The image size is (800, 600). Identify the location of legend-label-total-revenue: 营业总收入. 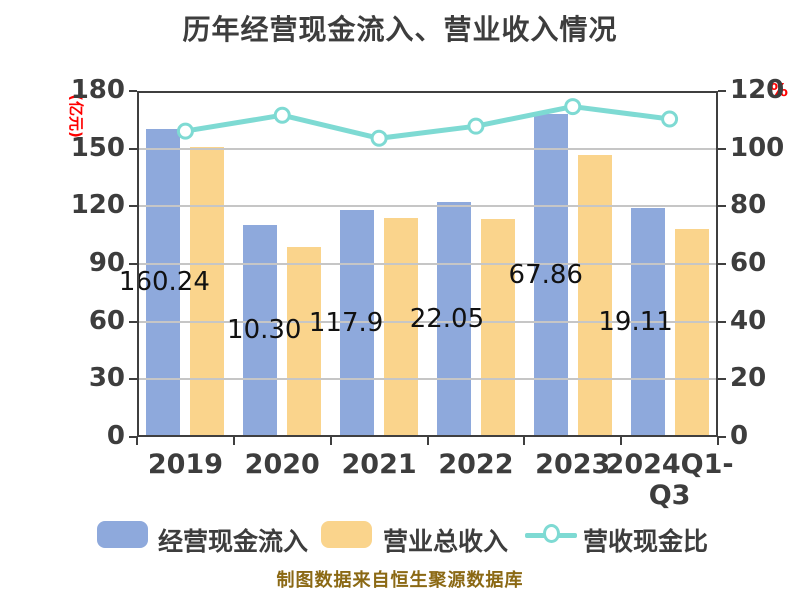
(446, 541).